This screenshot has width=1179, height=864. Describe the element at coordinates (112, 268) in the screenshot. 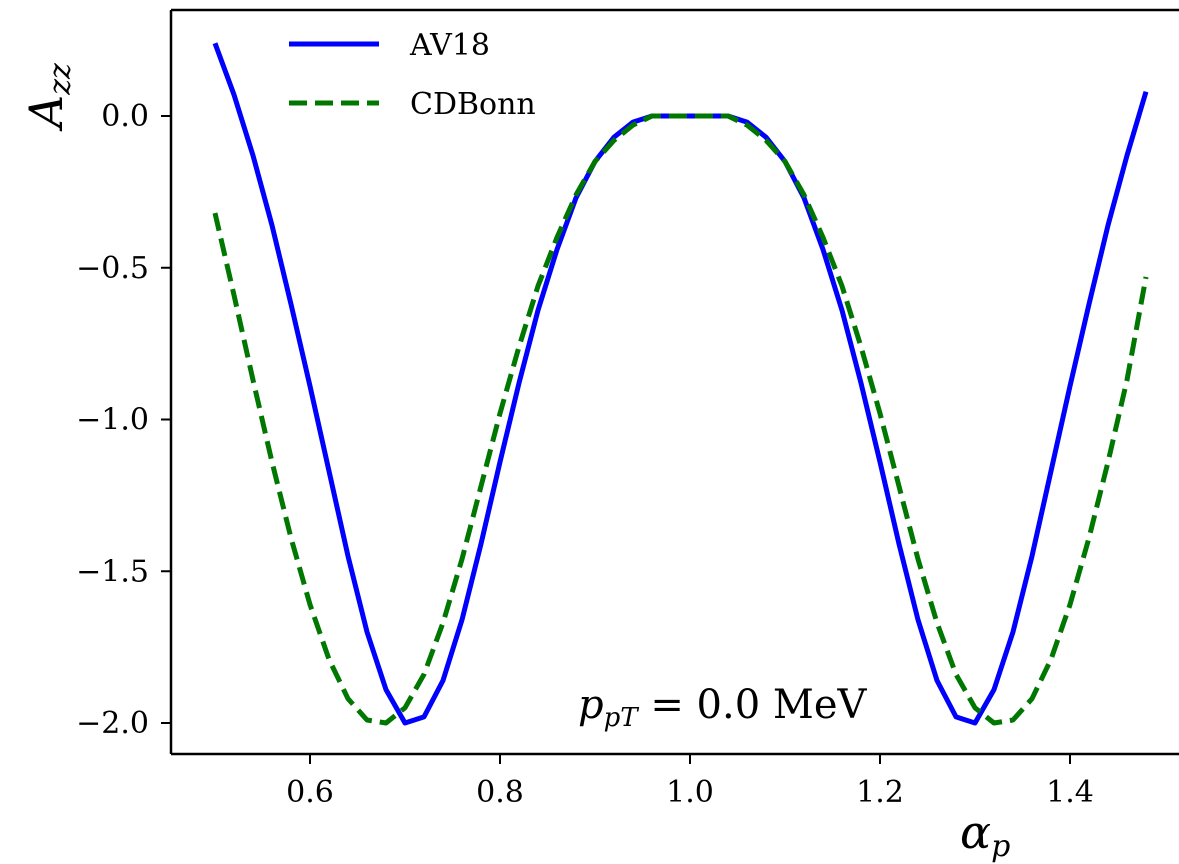

I see `y-tick-label: −0.5` at that location.